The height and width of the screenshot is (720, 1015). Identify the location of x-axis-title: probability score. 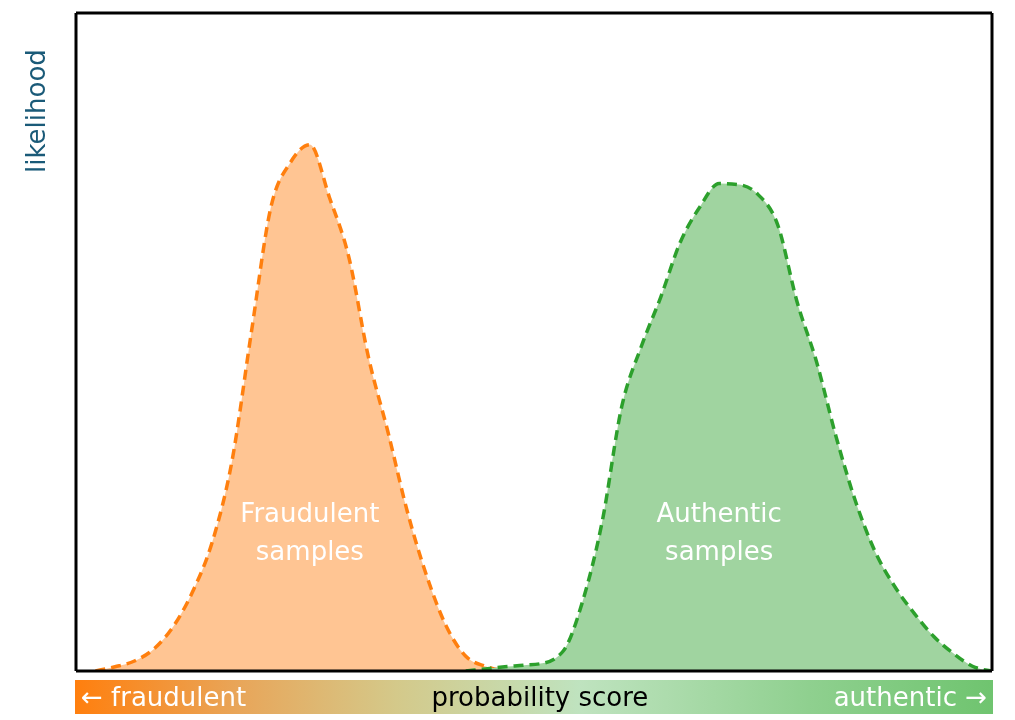
(540, 697).